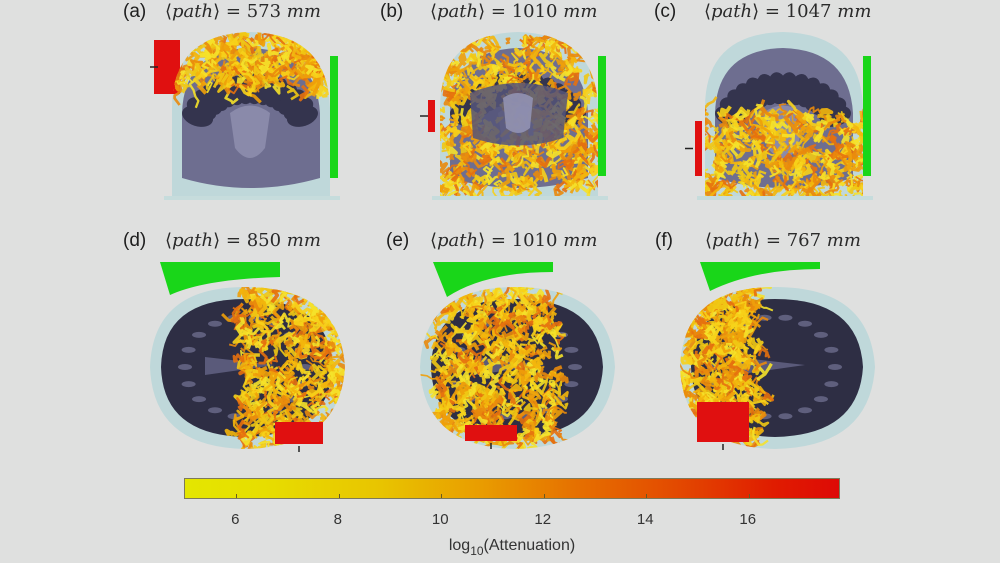 This screenshot has height=563, width=1000. Describe the element at coordinates (602, 116) in the screenshot. I see `detector-marker` at that location.